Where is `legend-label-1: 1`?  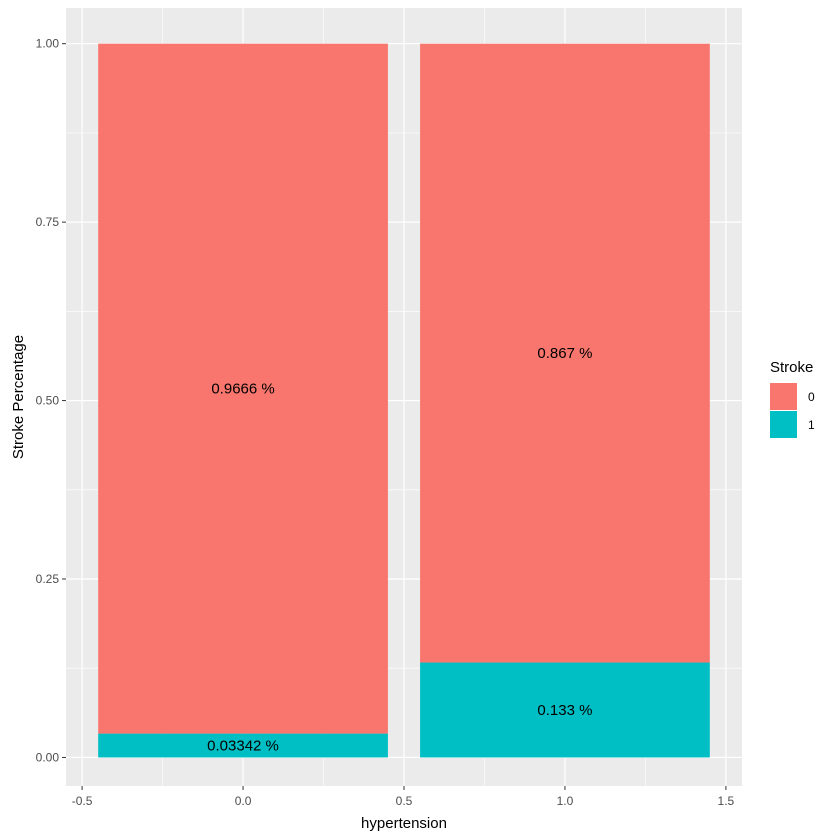 legend-label-1: 1 is located at coordinates (811, 425).